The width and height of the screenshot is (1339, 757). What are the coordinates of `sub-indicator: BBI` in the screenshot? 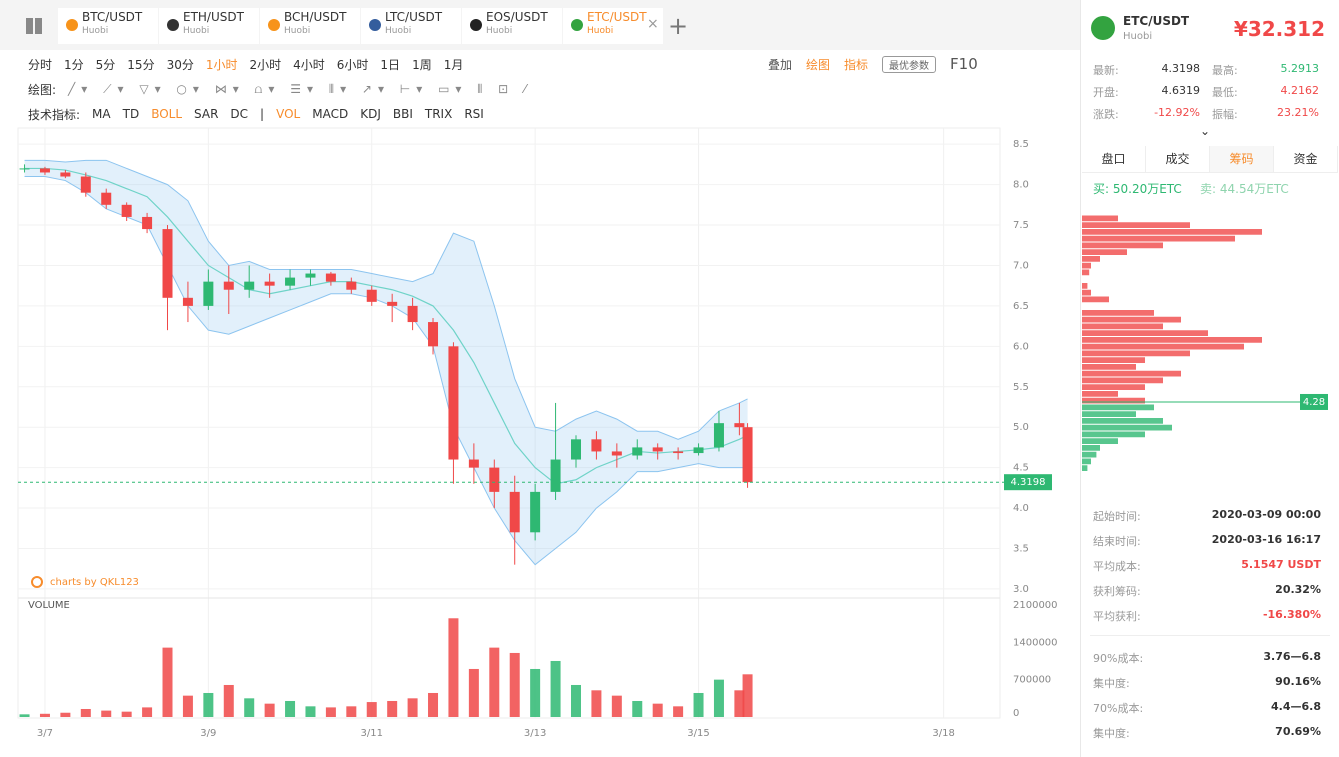 It's located at (402, 114).